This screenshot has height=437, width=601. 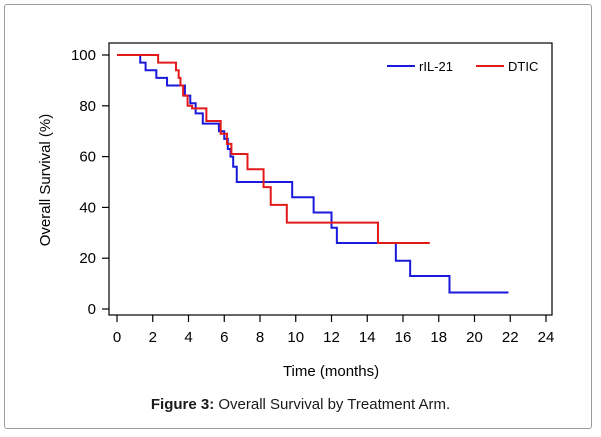 I want to click on y-axis-label: Overall Survival (%), so click(x=45, y=180).